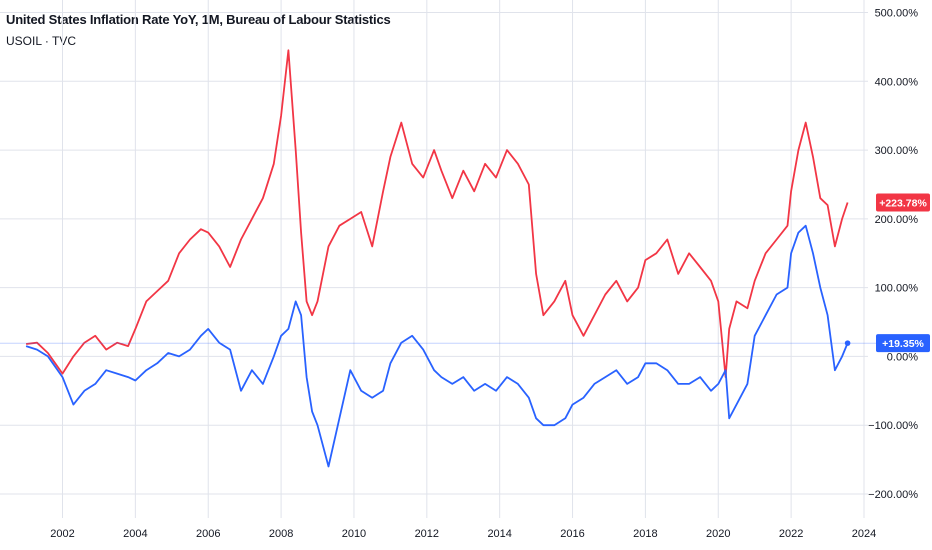 The height and width of the screenshot is (550, 932). Describe the element at coordinates (41, 41) in the screenshot. I see `chart-subtitle: USOIL · TVC` at that location.